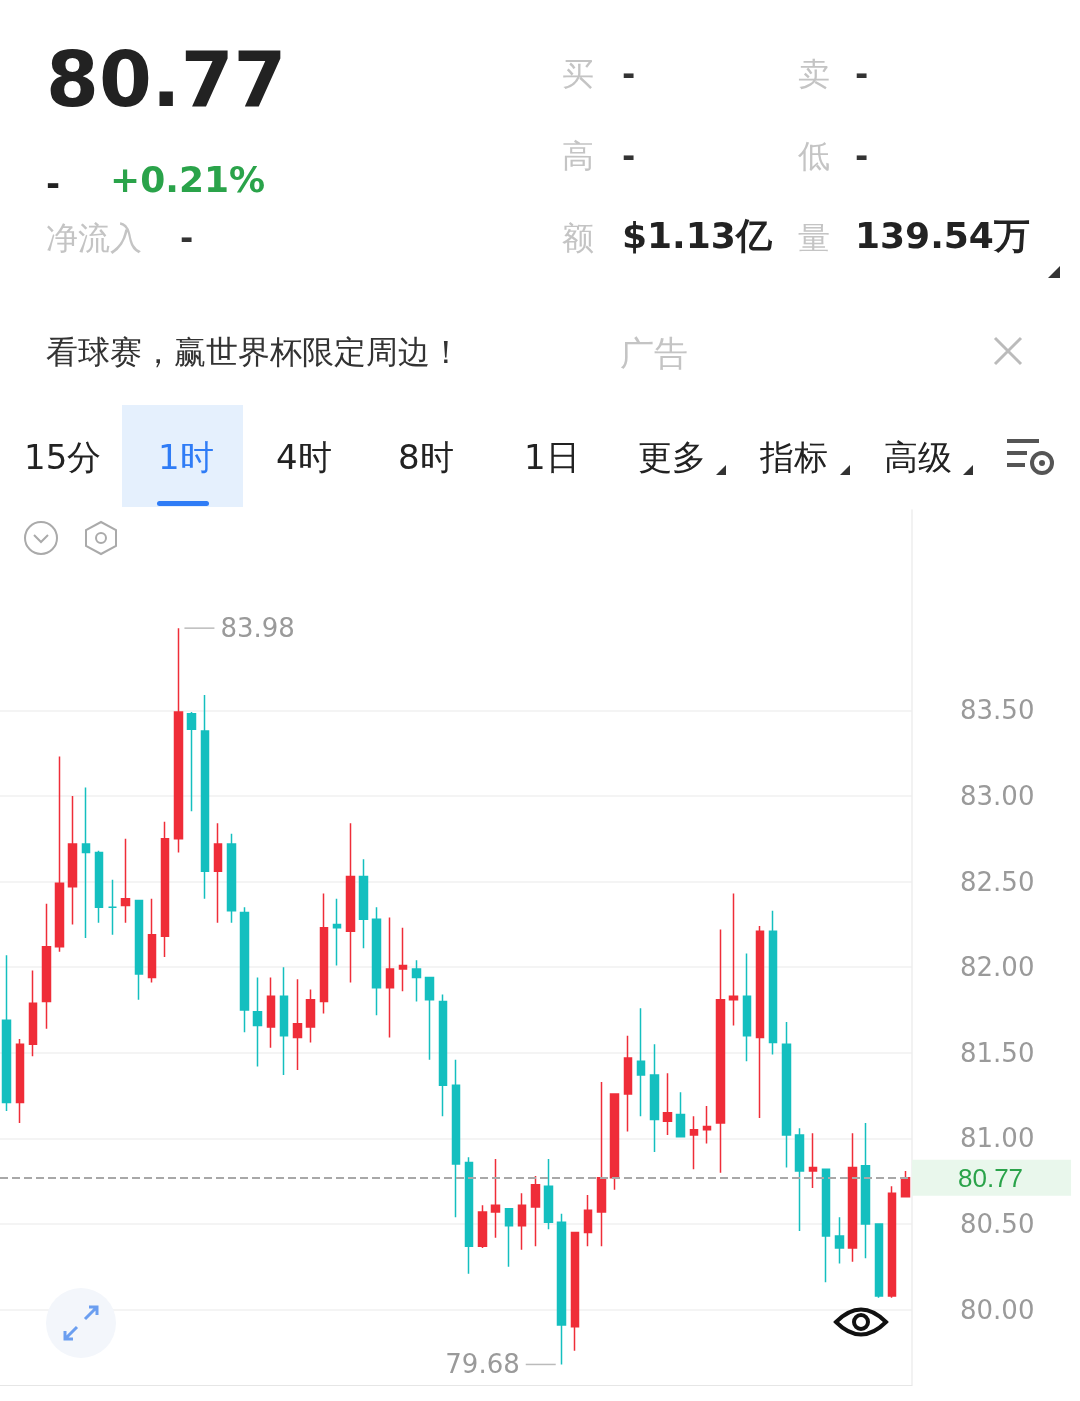  What do you see at coordinates (991, 1177) in the screenshot?
I see `ref-line-label: 80.77` at bounding box center [991, 1177].